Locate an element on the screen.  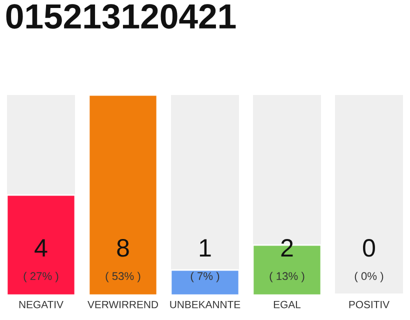
x-tick-label: POSITIV is located at coordinates (369, 304).